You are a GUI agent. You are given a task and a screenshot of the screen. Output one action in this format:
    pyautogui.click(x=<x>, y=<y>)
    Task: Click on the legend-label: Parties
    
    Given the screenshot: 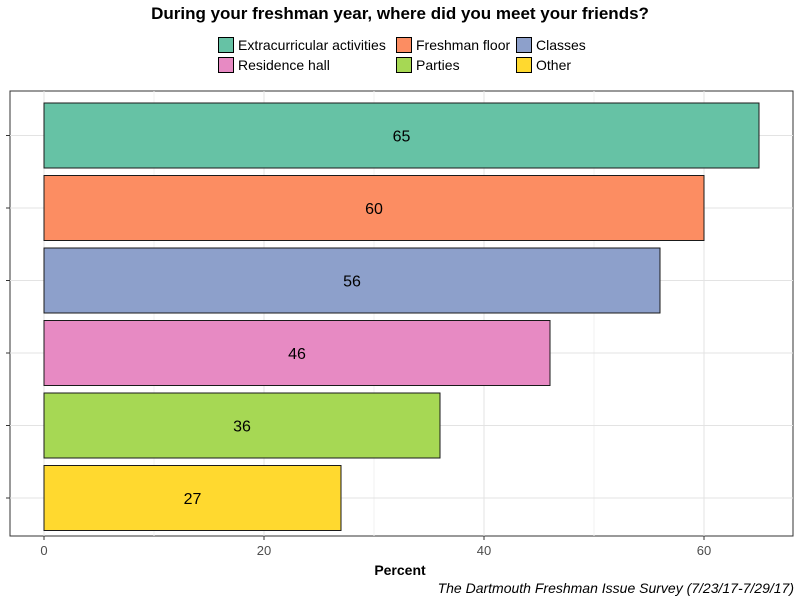 What is the action you would take?
    pyautogui.click(x=438, y=65)
    